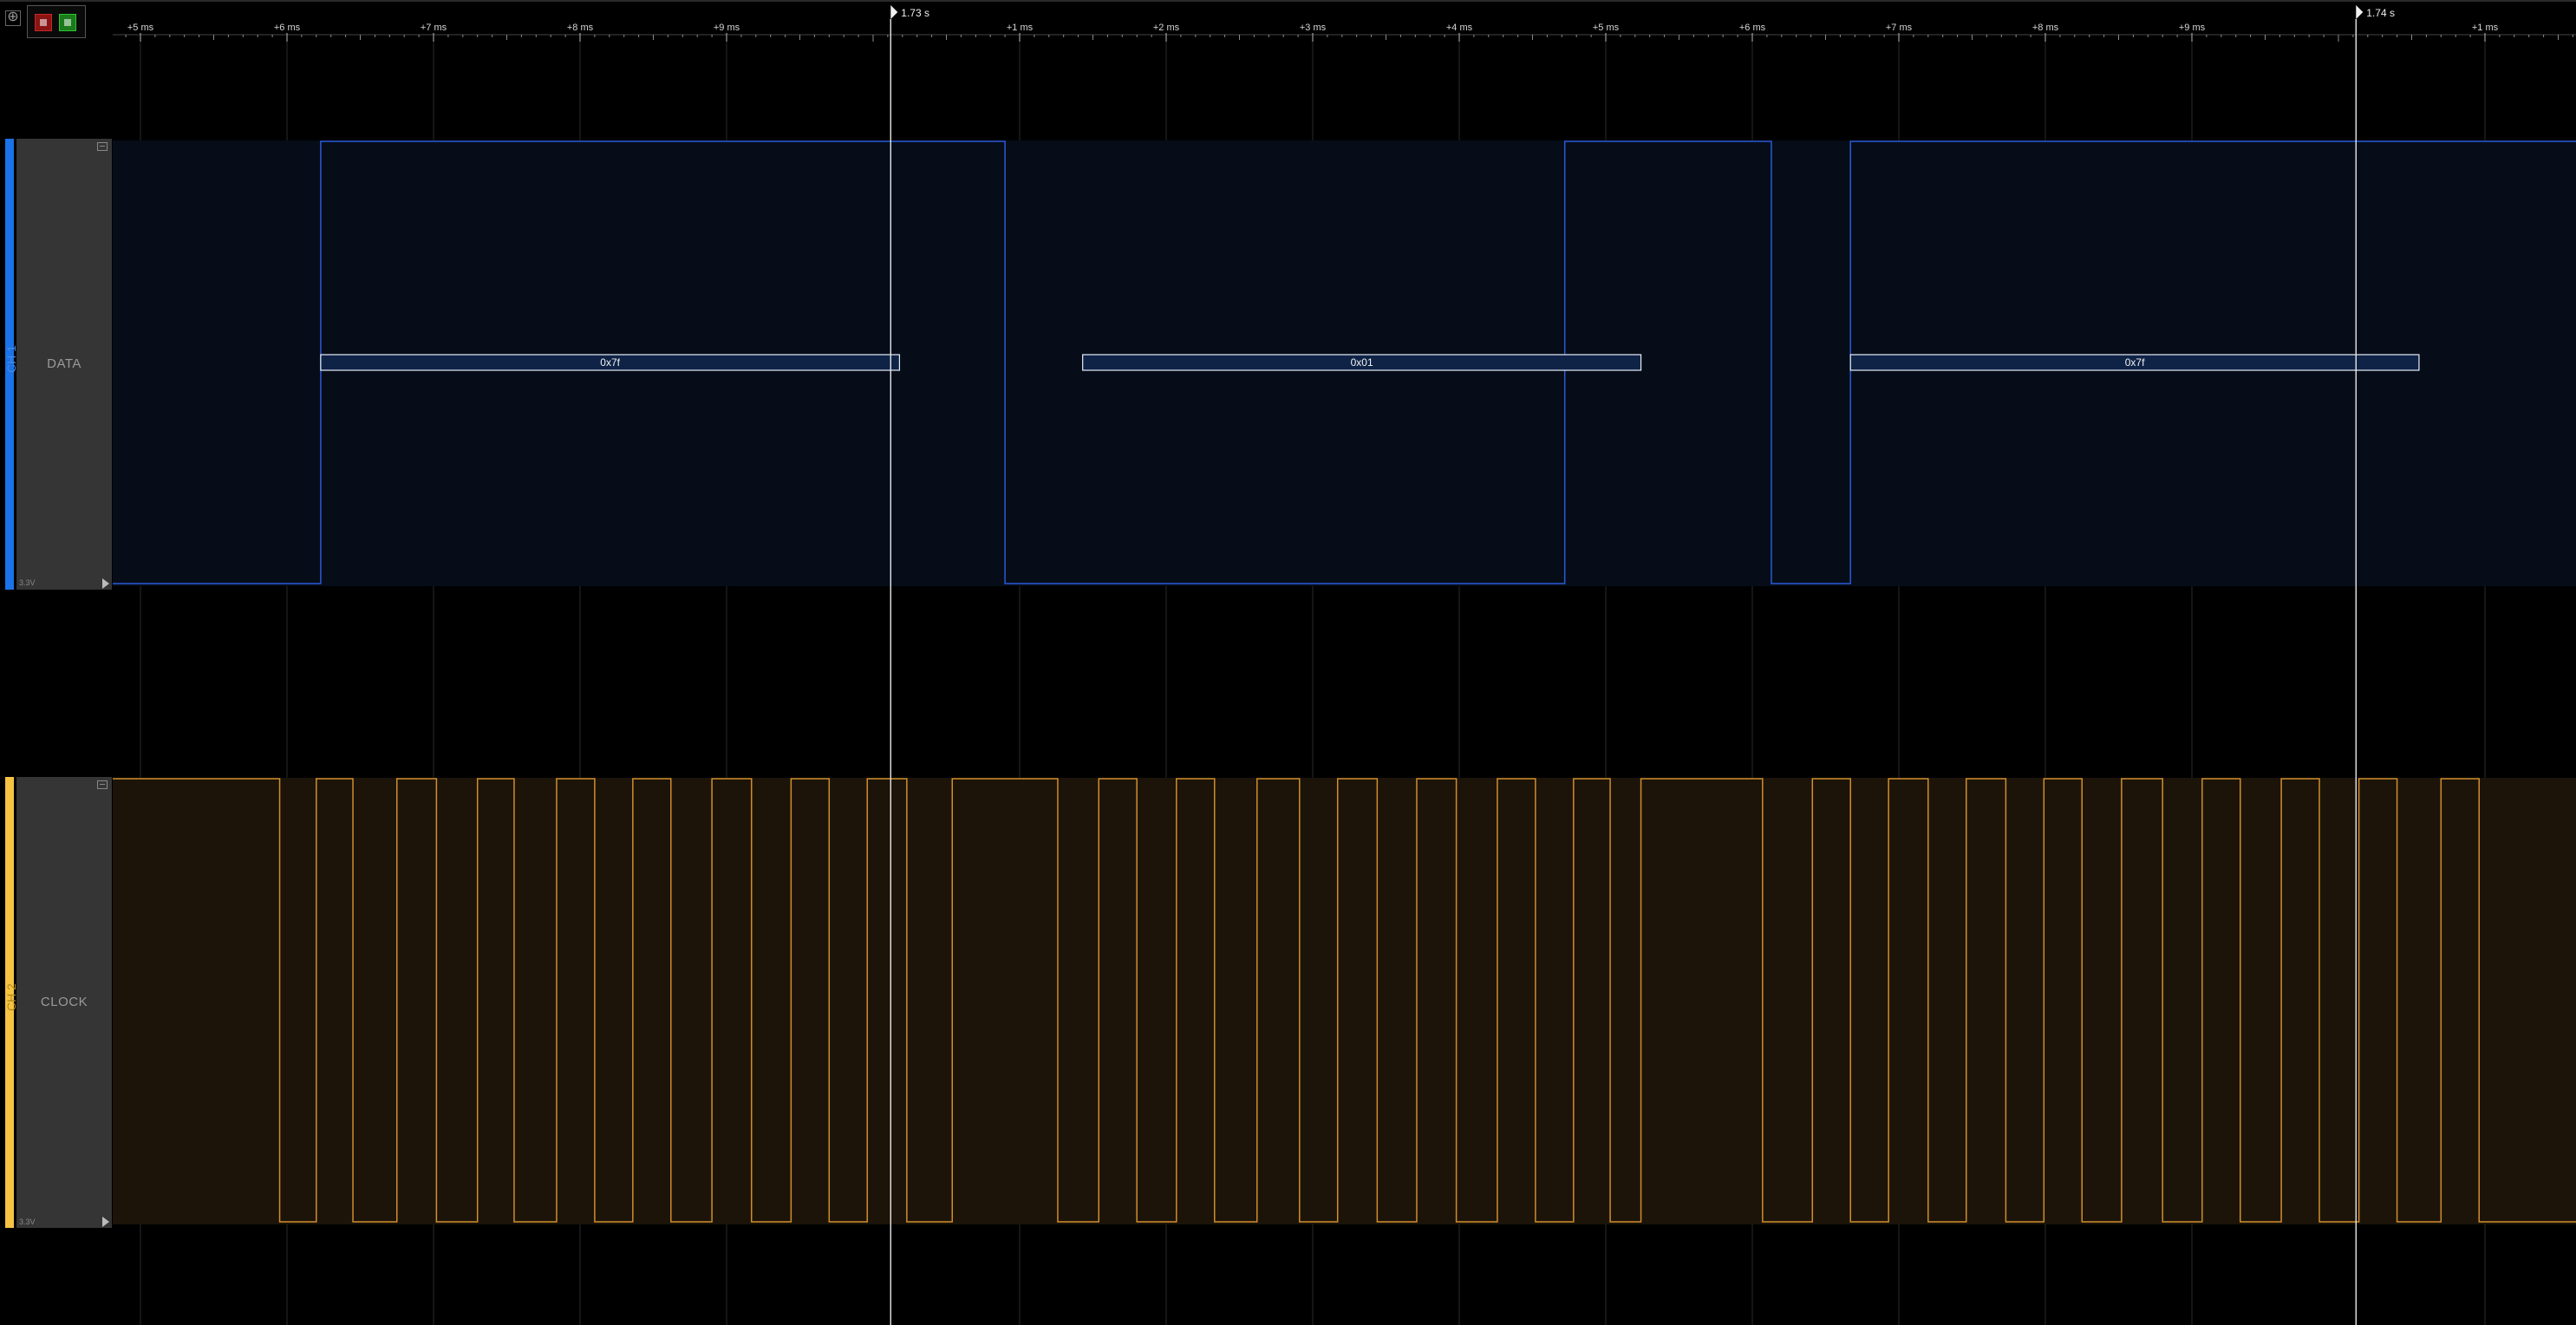 This screenshot has width=2576, height=1325. Describe the element at coordinates (2380, 13) in the screenshot. I see `time-marker-label: 1.74 s` at that location.